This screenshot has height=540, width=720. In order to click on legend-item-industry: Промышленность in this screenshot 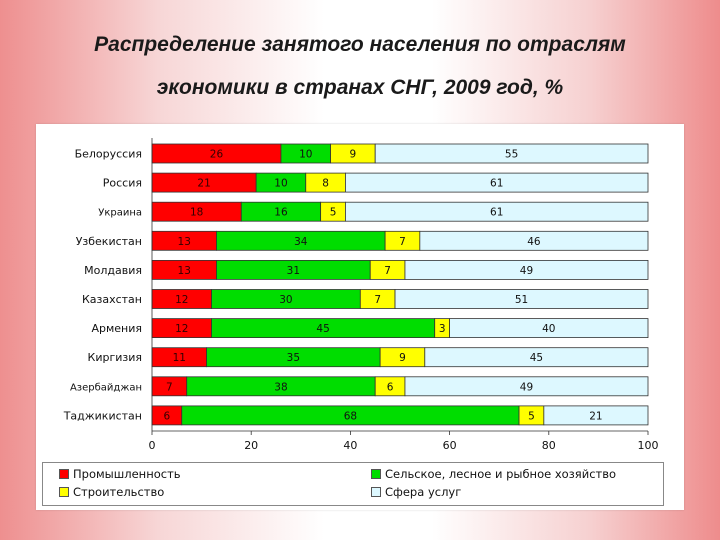, I will do `click(120, 474)`.